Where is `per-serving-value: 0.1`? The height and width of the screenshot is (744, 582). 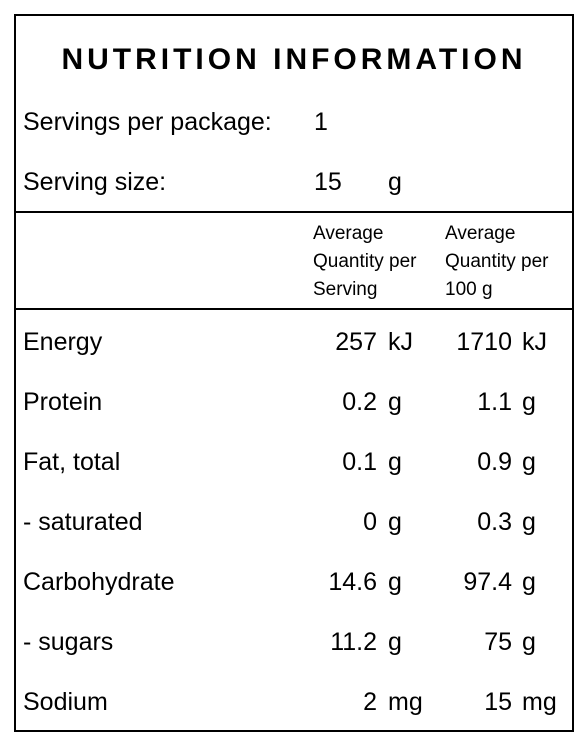
per-serving-value: 0.1 is located at coordinates (359, 462).